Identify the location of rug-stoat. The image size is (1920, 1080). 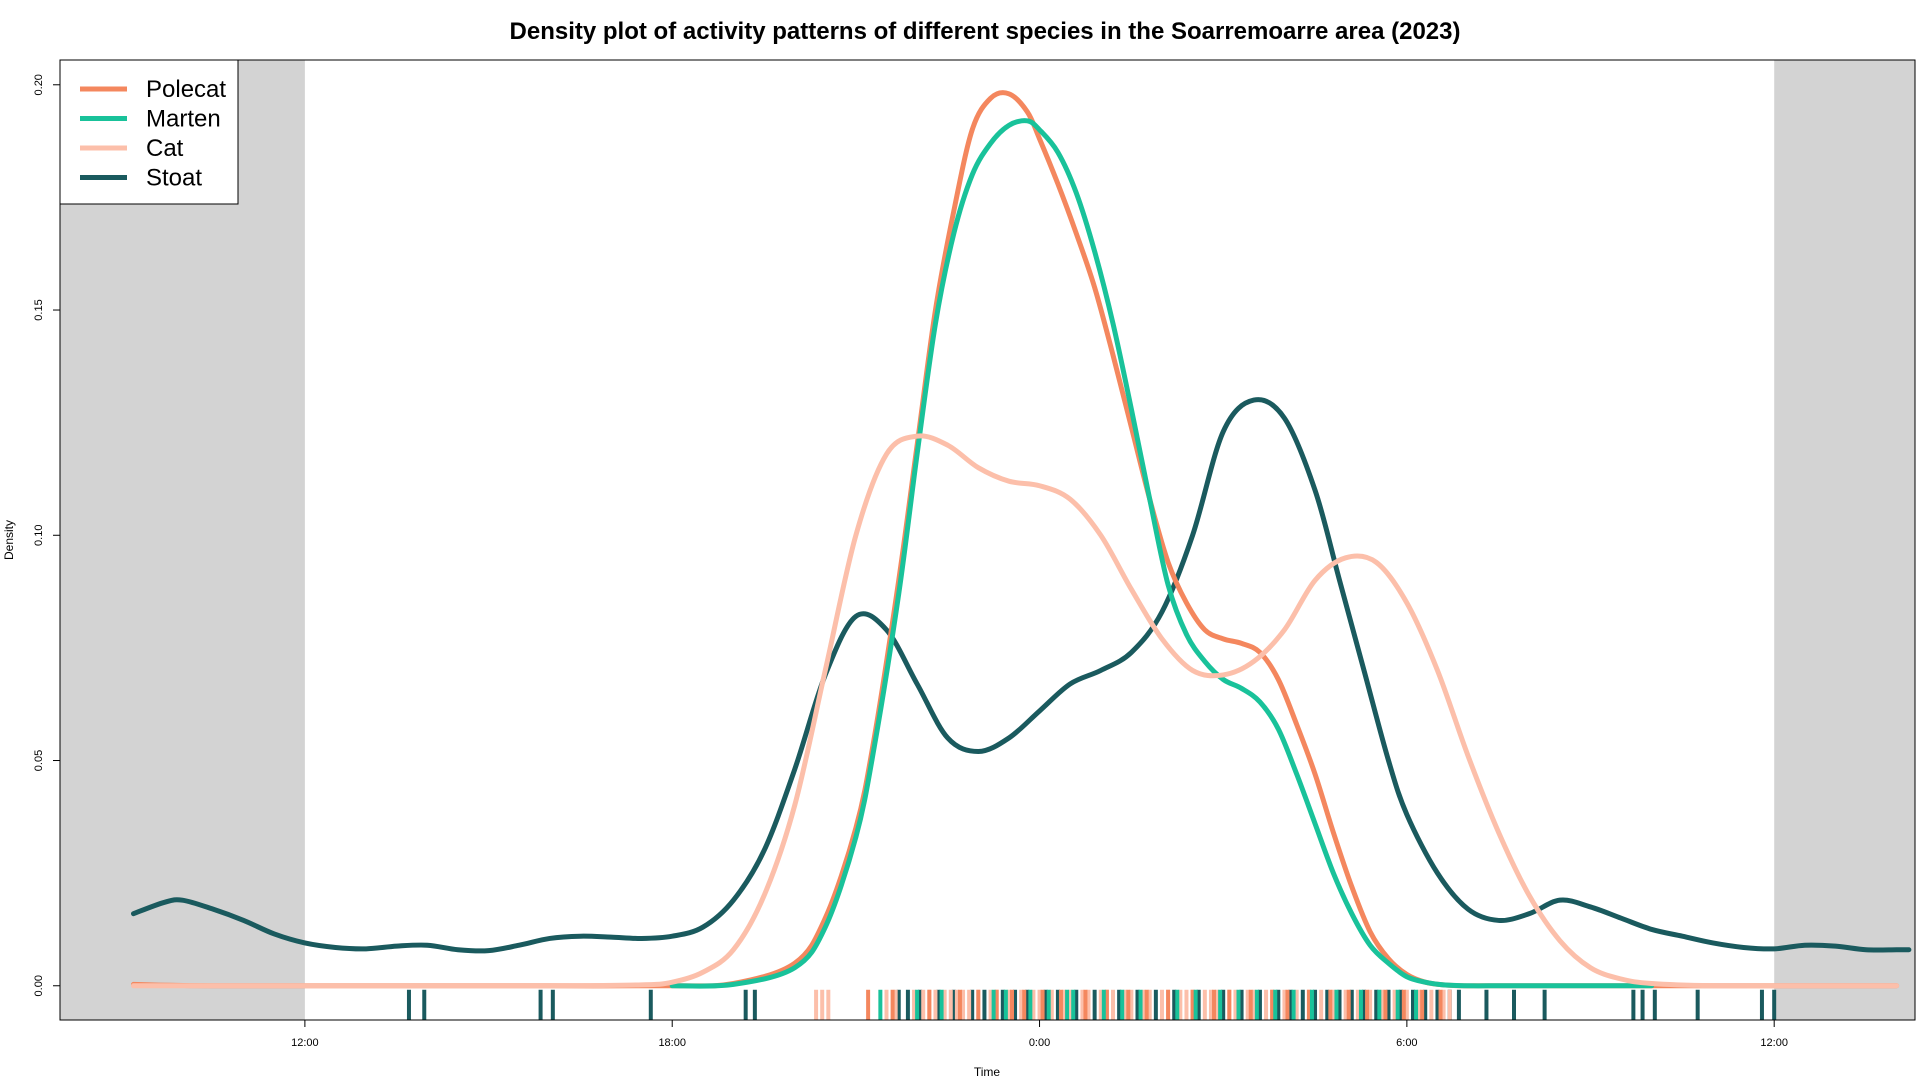
(1091, 1004).